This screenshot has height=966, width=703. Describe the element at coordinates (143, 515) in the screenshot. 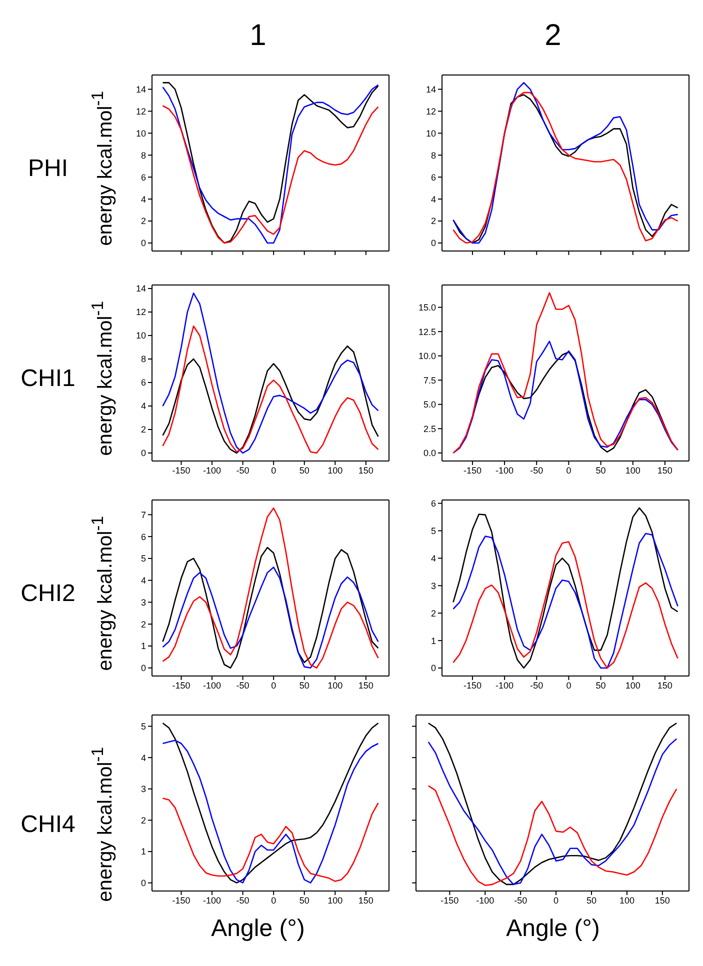

I see `y-tick-label: 7` at that location.